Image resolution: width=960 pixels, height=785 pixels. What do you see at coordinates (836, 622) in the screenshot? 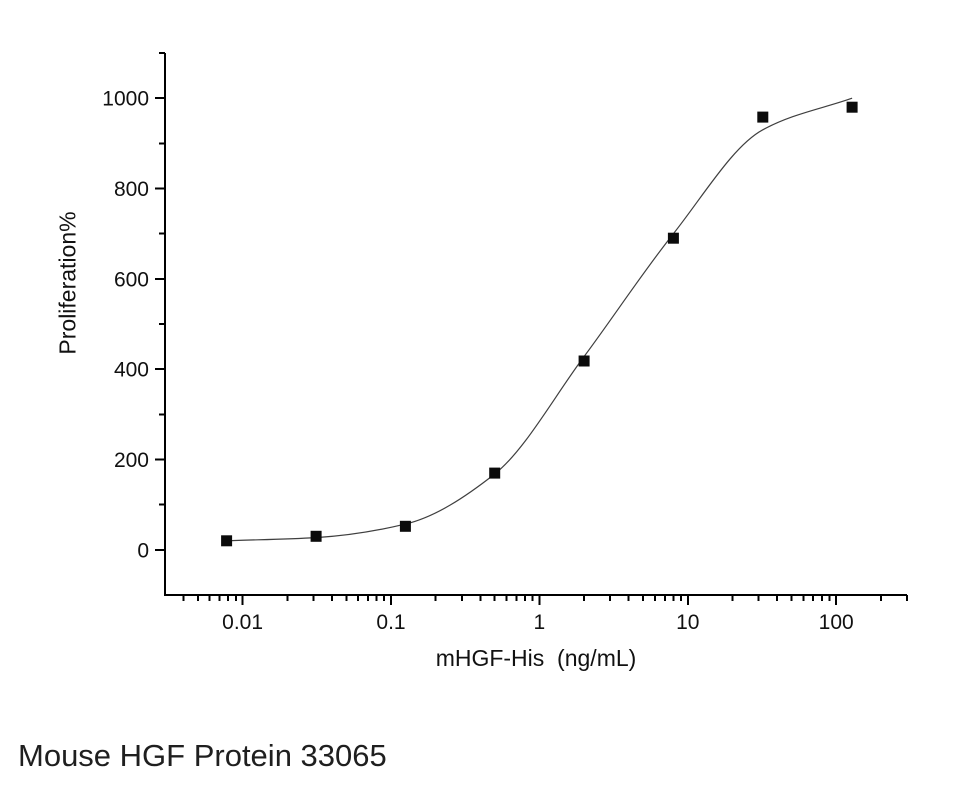
I see `x-tick-label: 100` at bounding box center [836, 622].